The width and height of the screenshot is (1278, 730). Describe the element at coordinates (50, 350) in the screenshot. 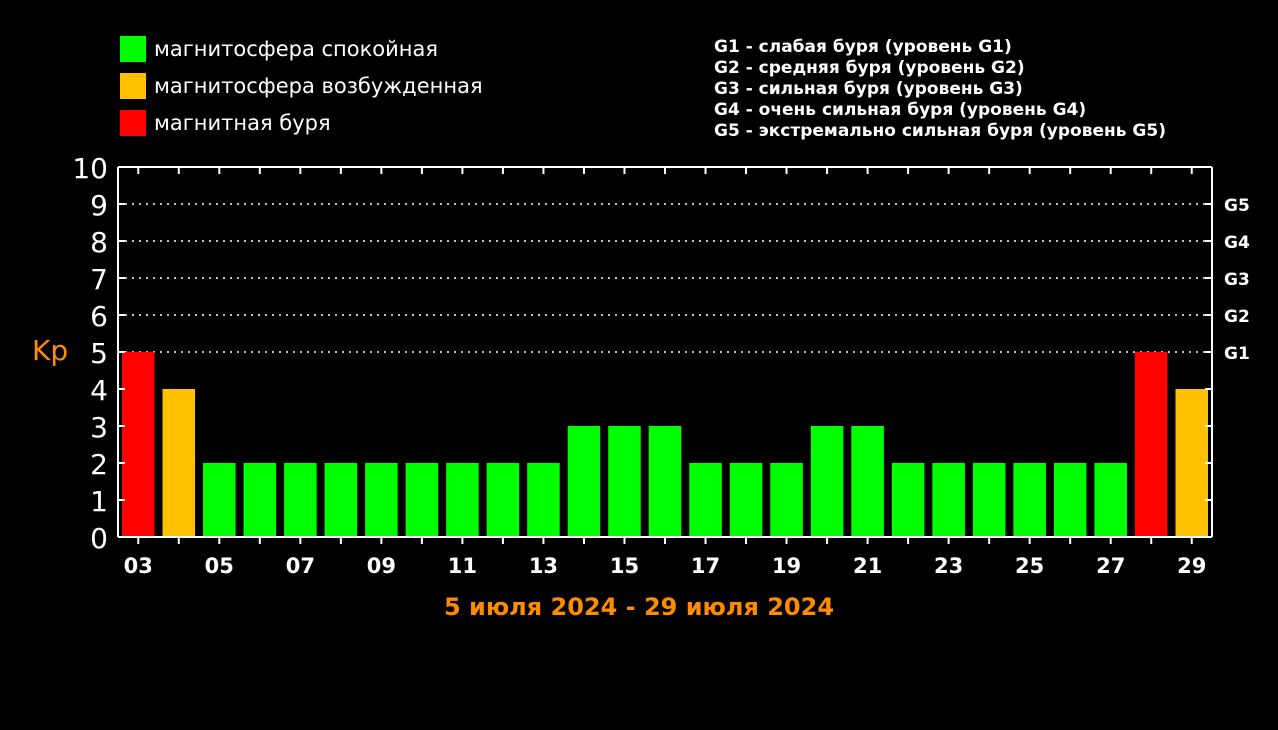

I see `y-axis-title: Kp` at that location.